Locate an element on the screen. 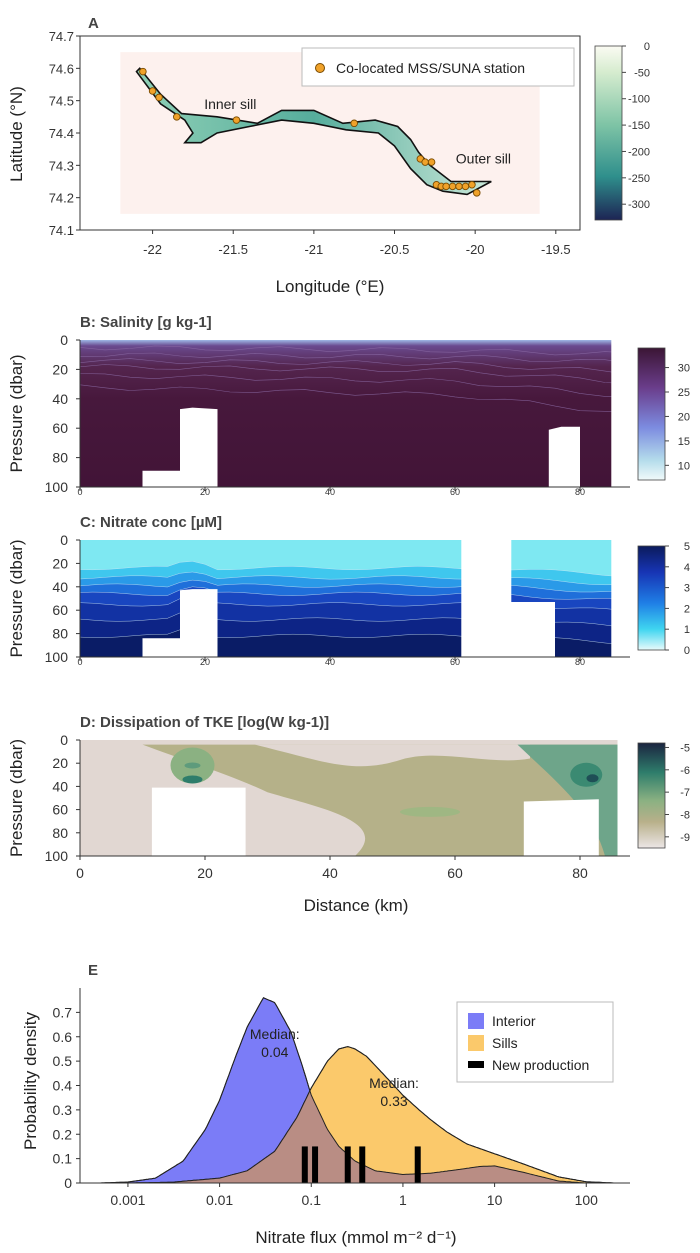 This screenshot has width=700, height=1253. density-x-tick-label: 0.001 is located at coordinates (127, 1200).